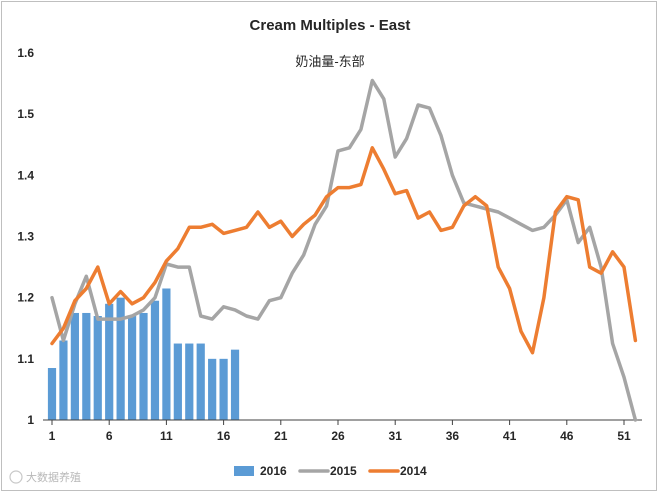  I want to click on y-tick-label: 1.2, so click(25, 298).